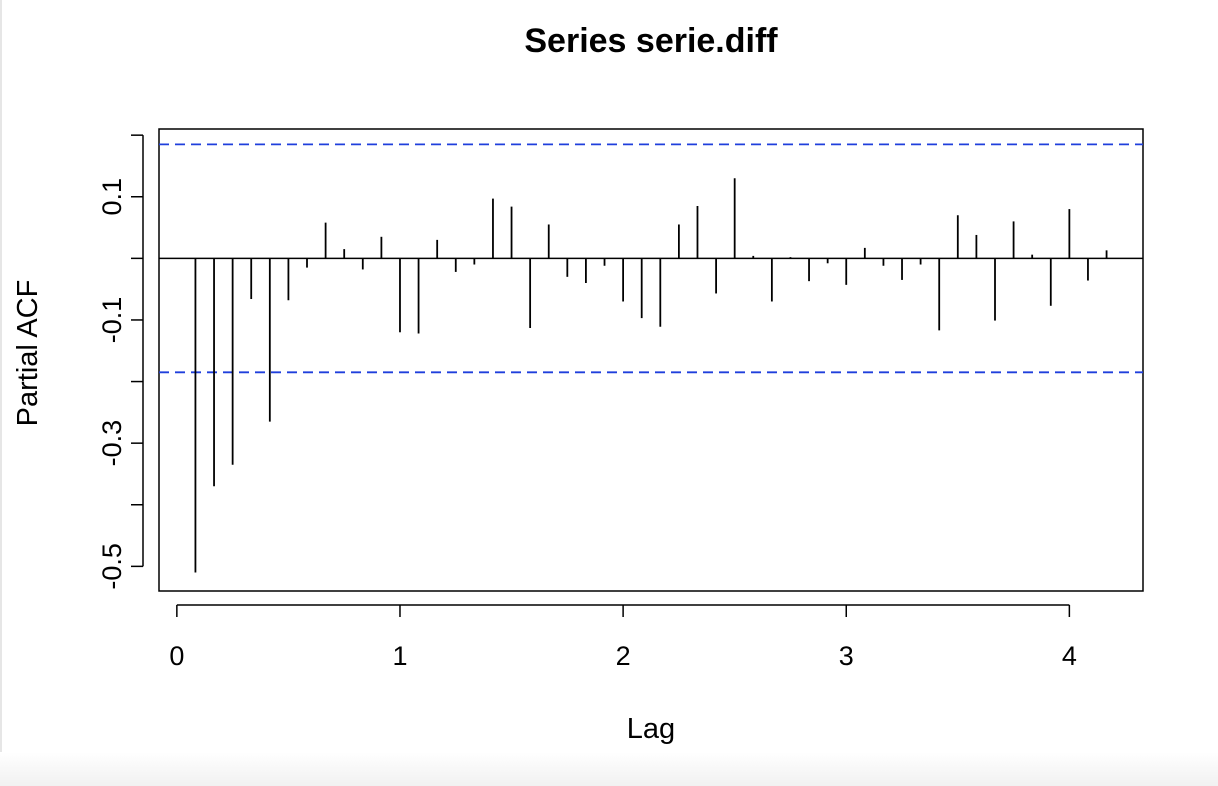  What do you see at coordinates (623, 637) in the screenshot?
I see `x-axis: 0 1 2 3 4` at bounding box center [623, 637].